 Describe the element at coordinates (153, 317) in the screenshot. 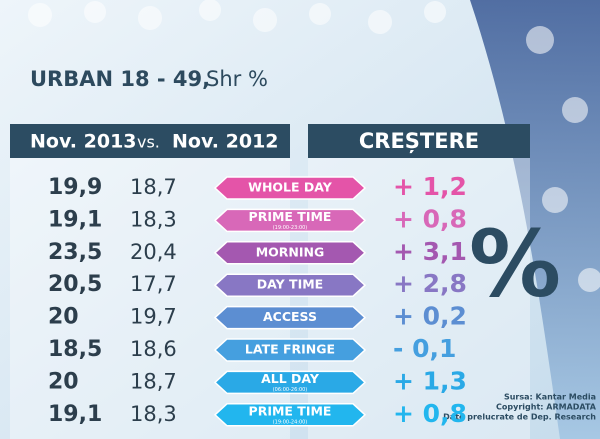

I see `previous-value: 19,7` at that location.